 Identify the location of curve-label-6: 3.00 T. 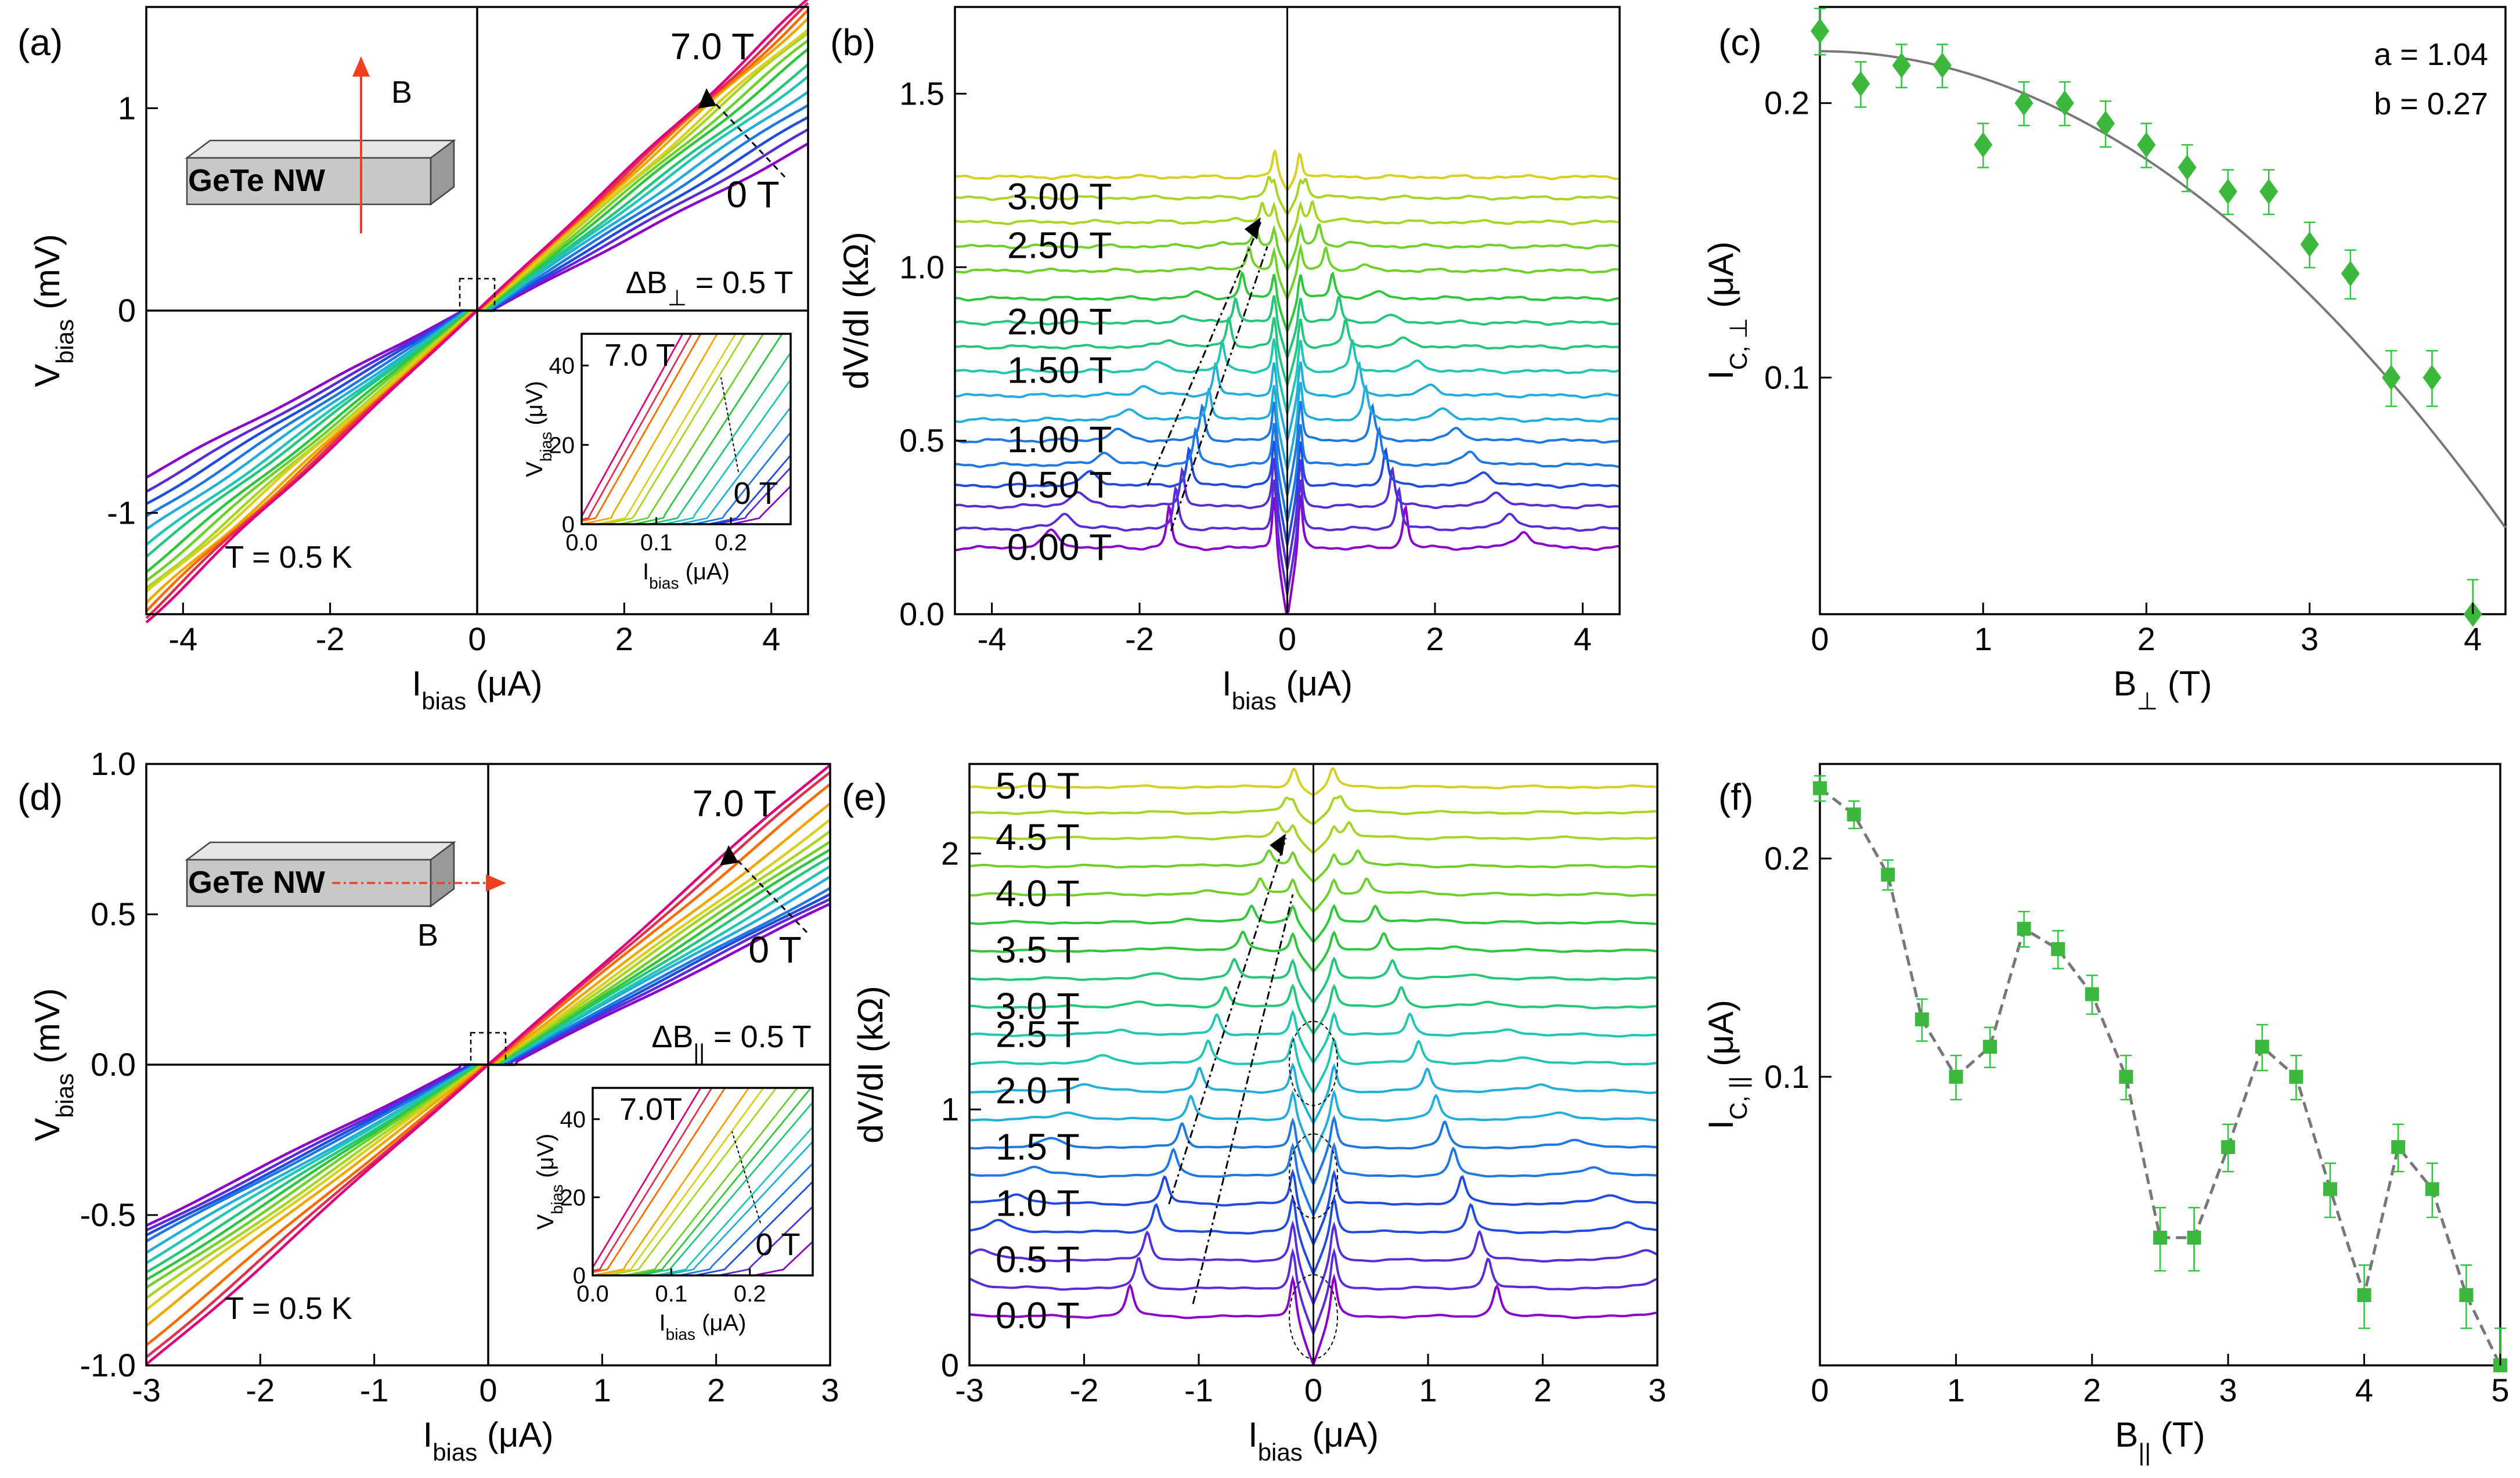
(1059, 197).